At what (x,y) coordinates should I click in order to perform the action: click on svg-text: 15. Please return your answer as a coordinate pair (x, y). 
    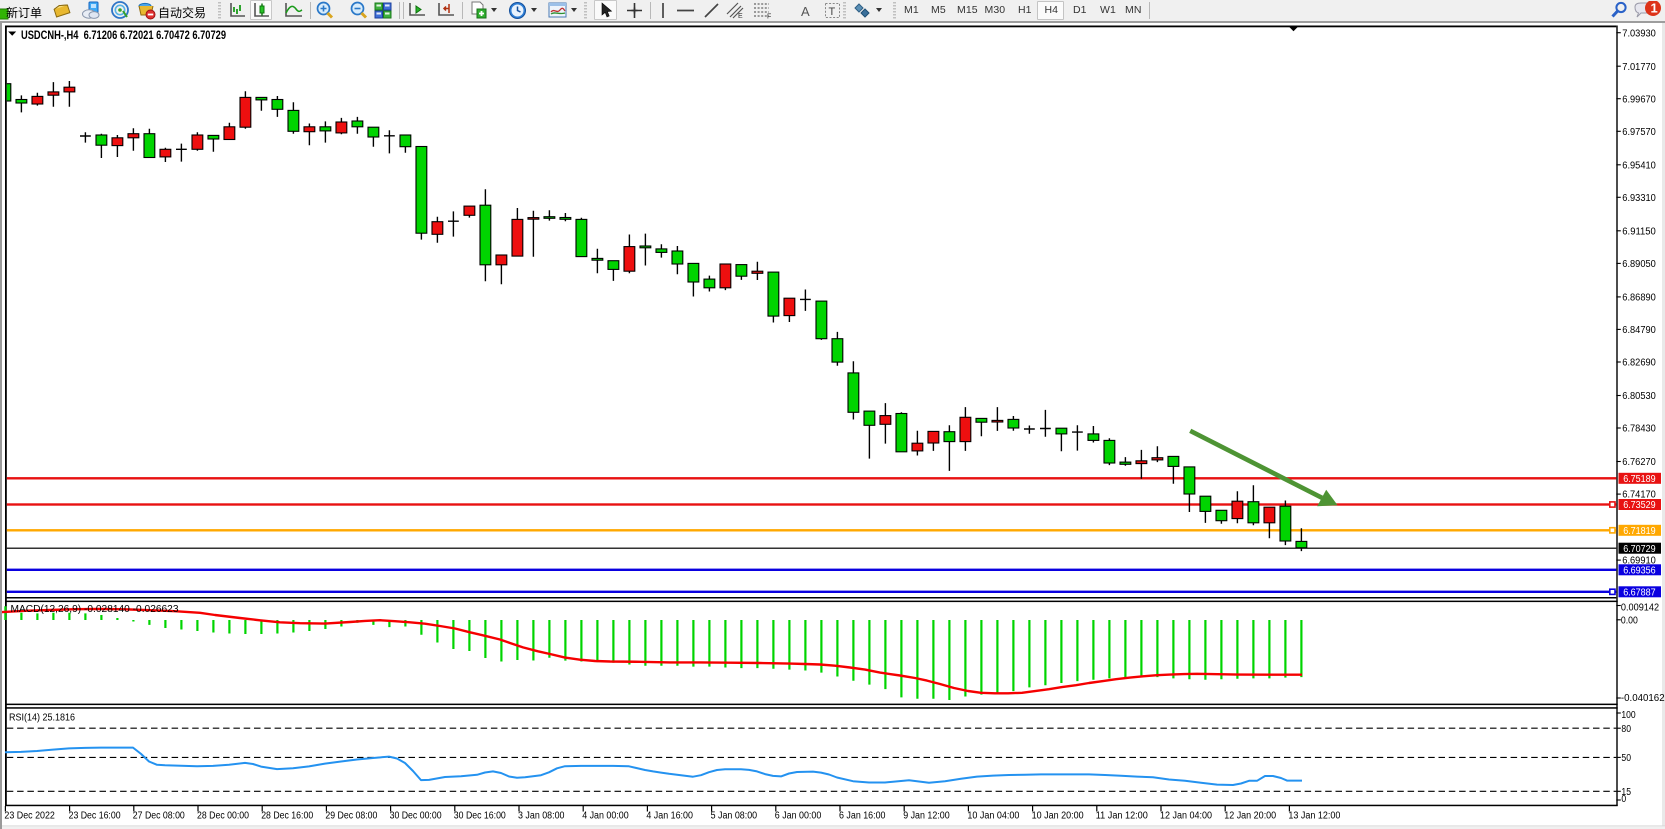
    Looking at the image, I should click on (1626, 792).